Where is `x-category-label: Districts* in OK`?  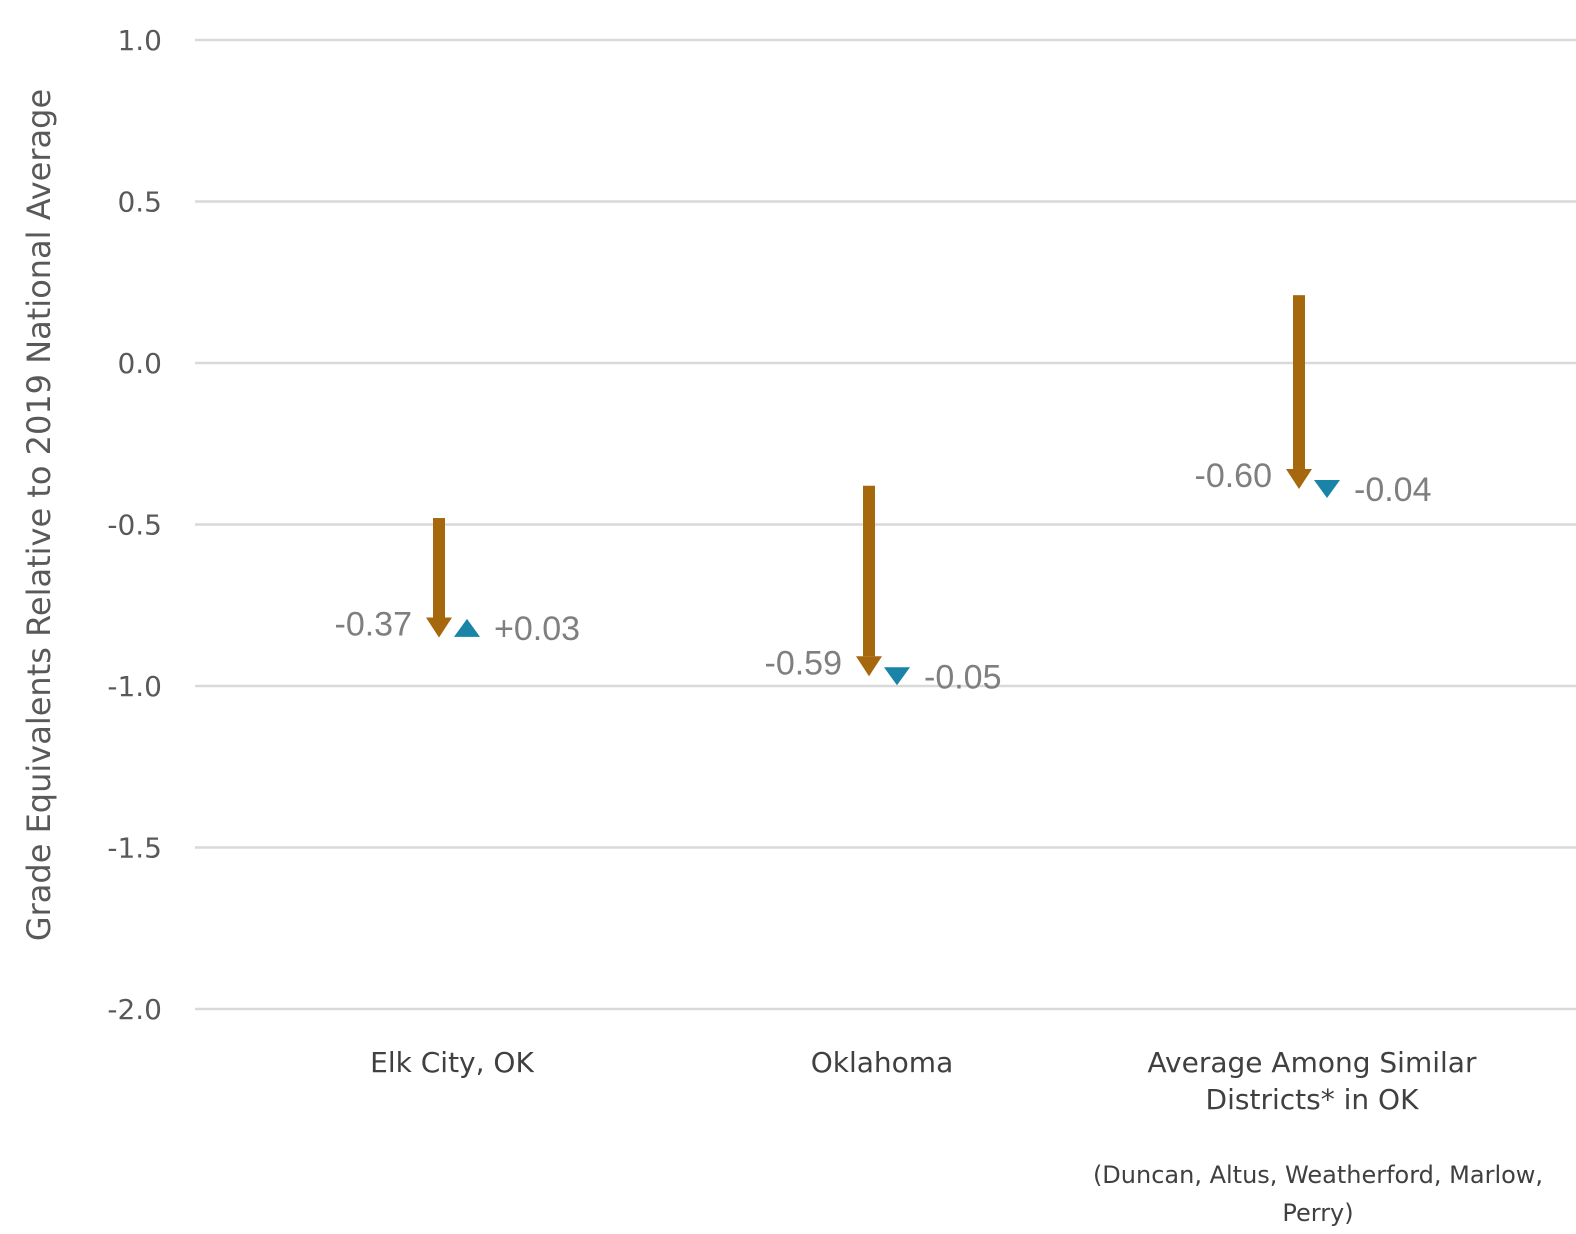 x-category-label: Districts* in OK is located at coordinates (1313, 1099).